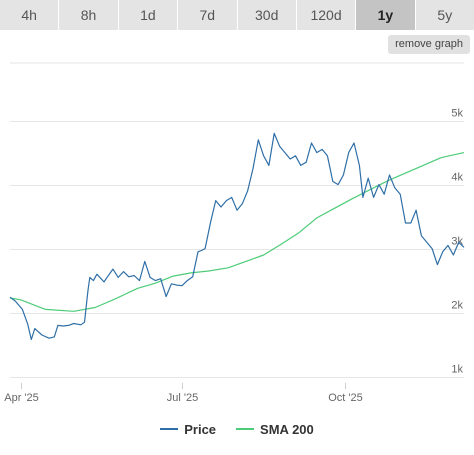 The width and height of the screenshot is (474, 455). What do you see at coordinates (345, 398) in the screenshot?
I see `x-tick-label: Oct '25` at bounding box center [345, 398].